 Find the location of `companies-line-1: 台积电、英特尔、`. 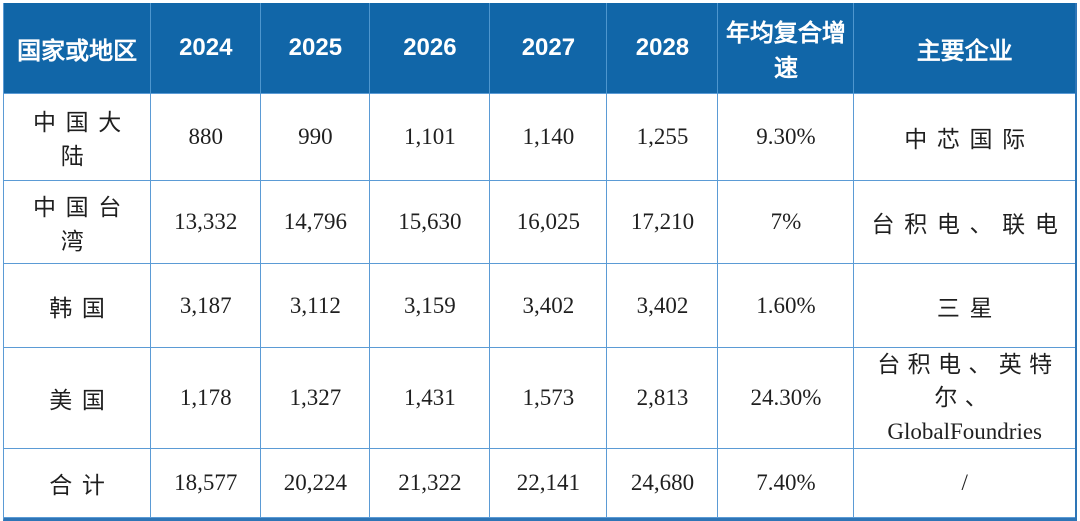

companies-line-1: 台积电、英特尔、 is located at coordinates (968, 381).